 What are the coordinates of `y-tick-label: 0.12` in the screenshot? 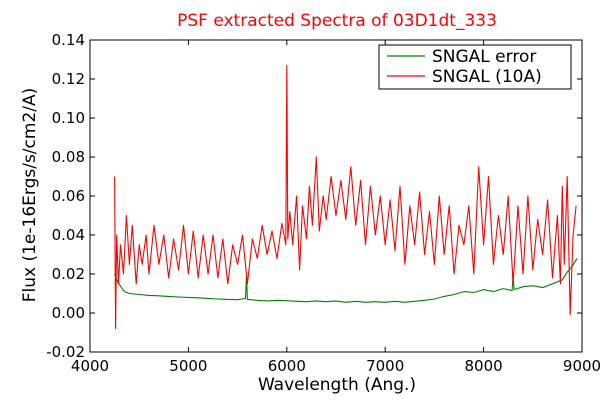 It's located at (68, 79).